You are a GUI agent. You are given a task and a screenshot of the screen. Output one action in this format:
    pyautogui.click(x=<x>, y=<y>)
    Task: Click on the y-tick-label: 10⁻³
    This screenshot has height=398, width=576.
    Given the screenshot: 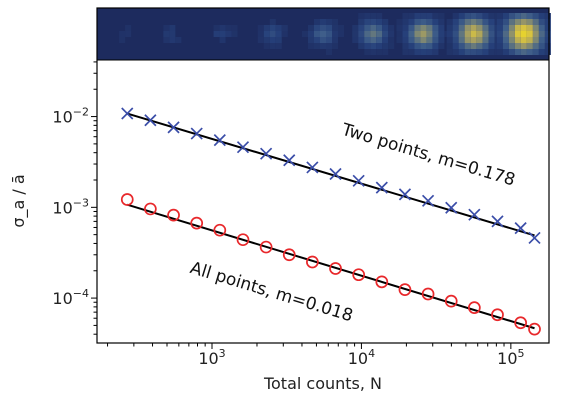 What is the action you would take?
    pyautogui.click(x=70, y=206)
    